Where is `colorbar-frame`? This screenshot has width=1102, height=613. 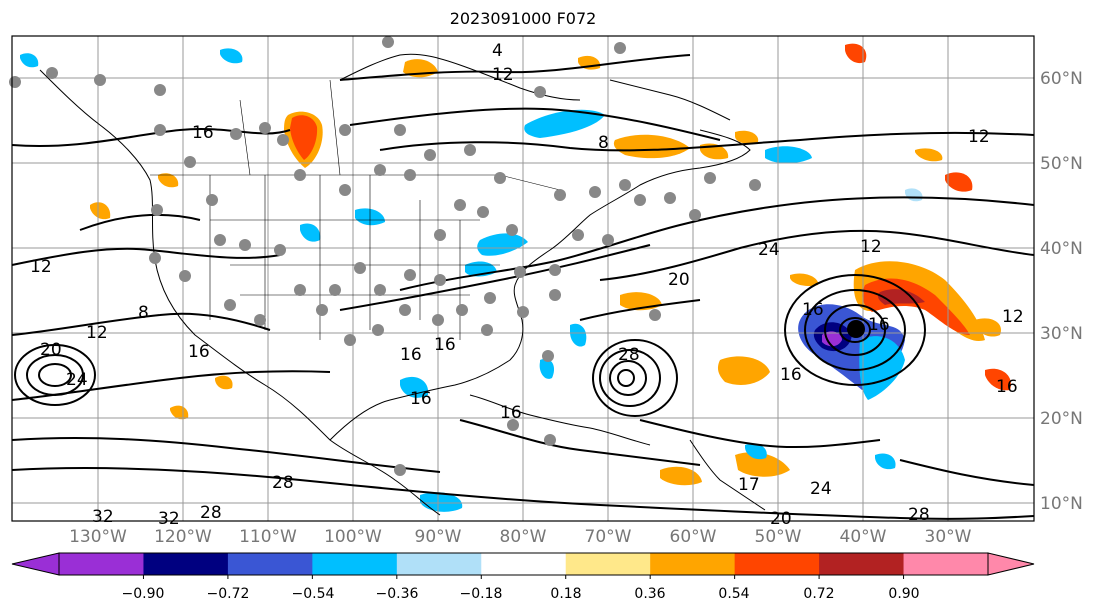 colorbar-frame is located at coordinates (523, 564).